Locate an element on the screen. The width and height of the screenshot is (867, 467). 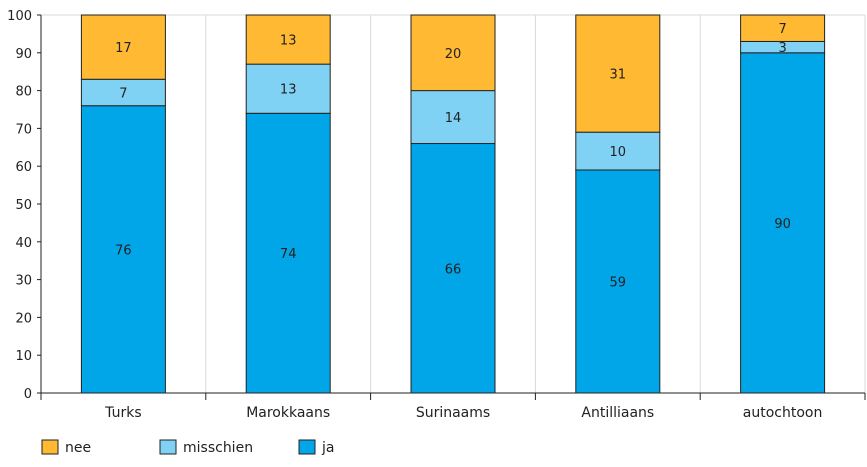
data-label-nee-Surinaams: 20 is located at coordinates (453, 54).